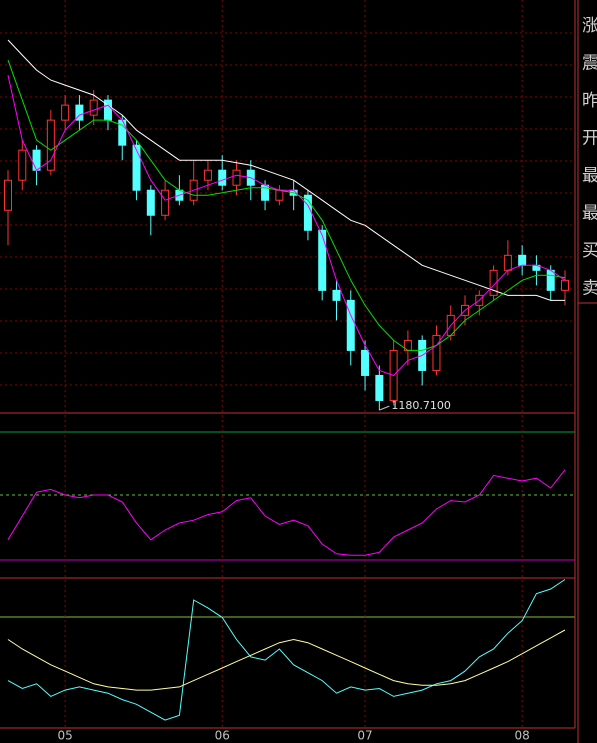 This screenshot has height=743, width=597. I want to click on annotation-line, so click(384, 408).